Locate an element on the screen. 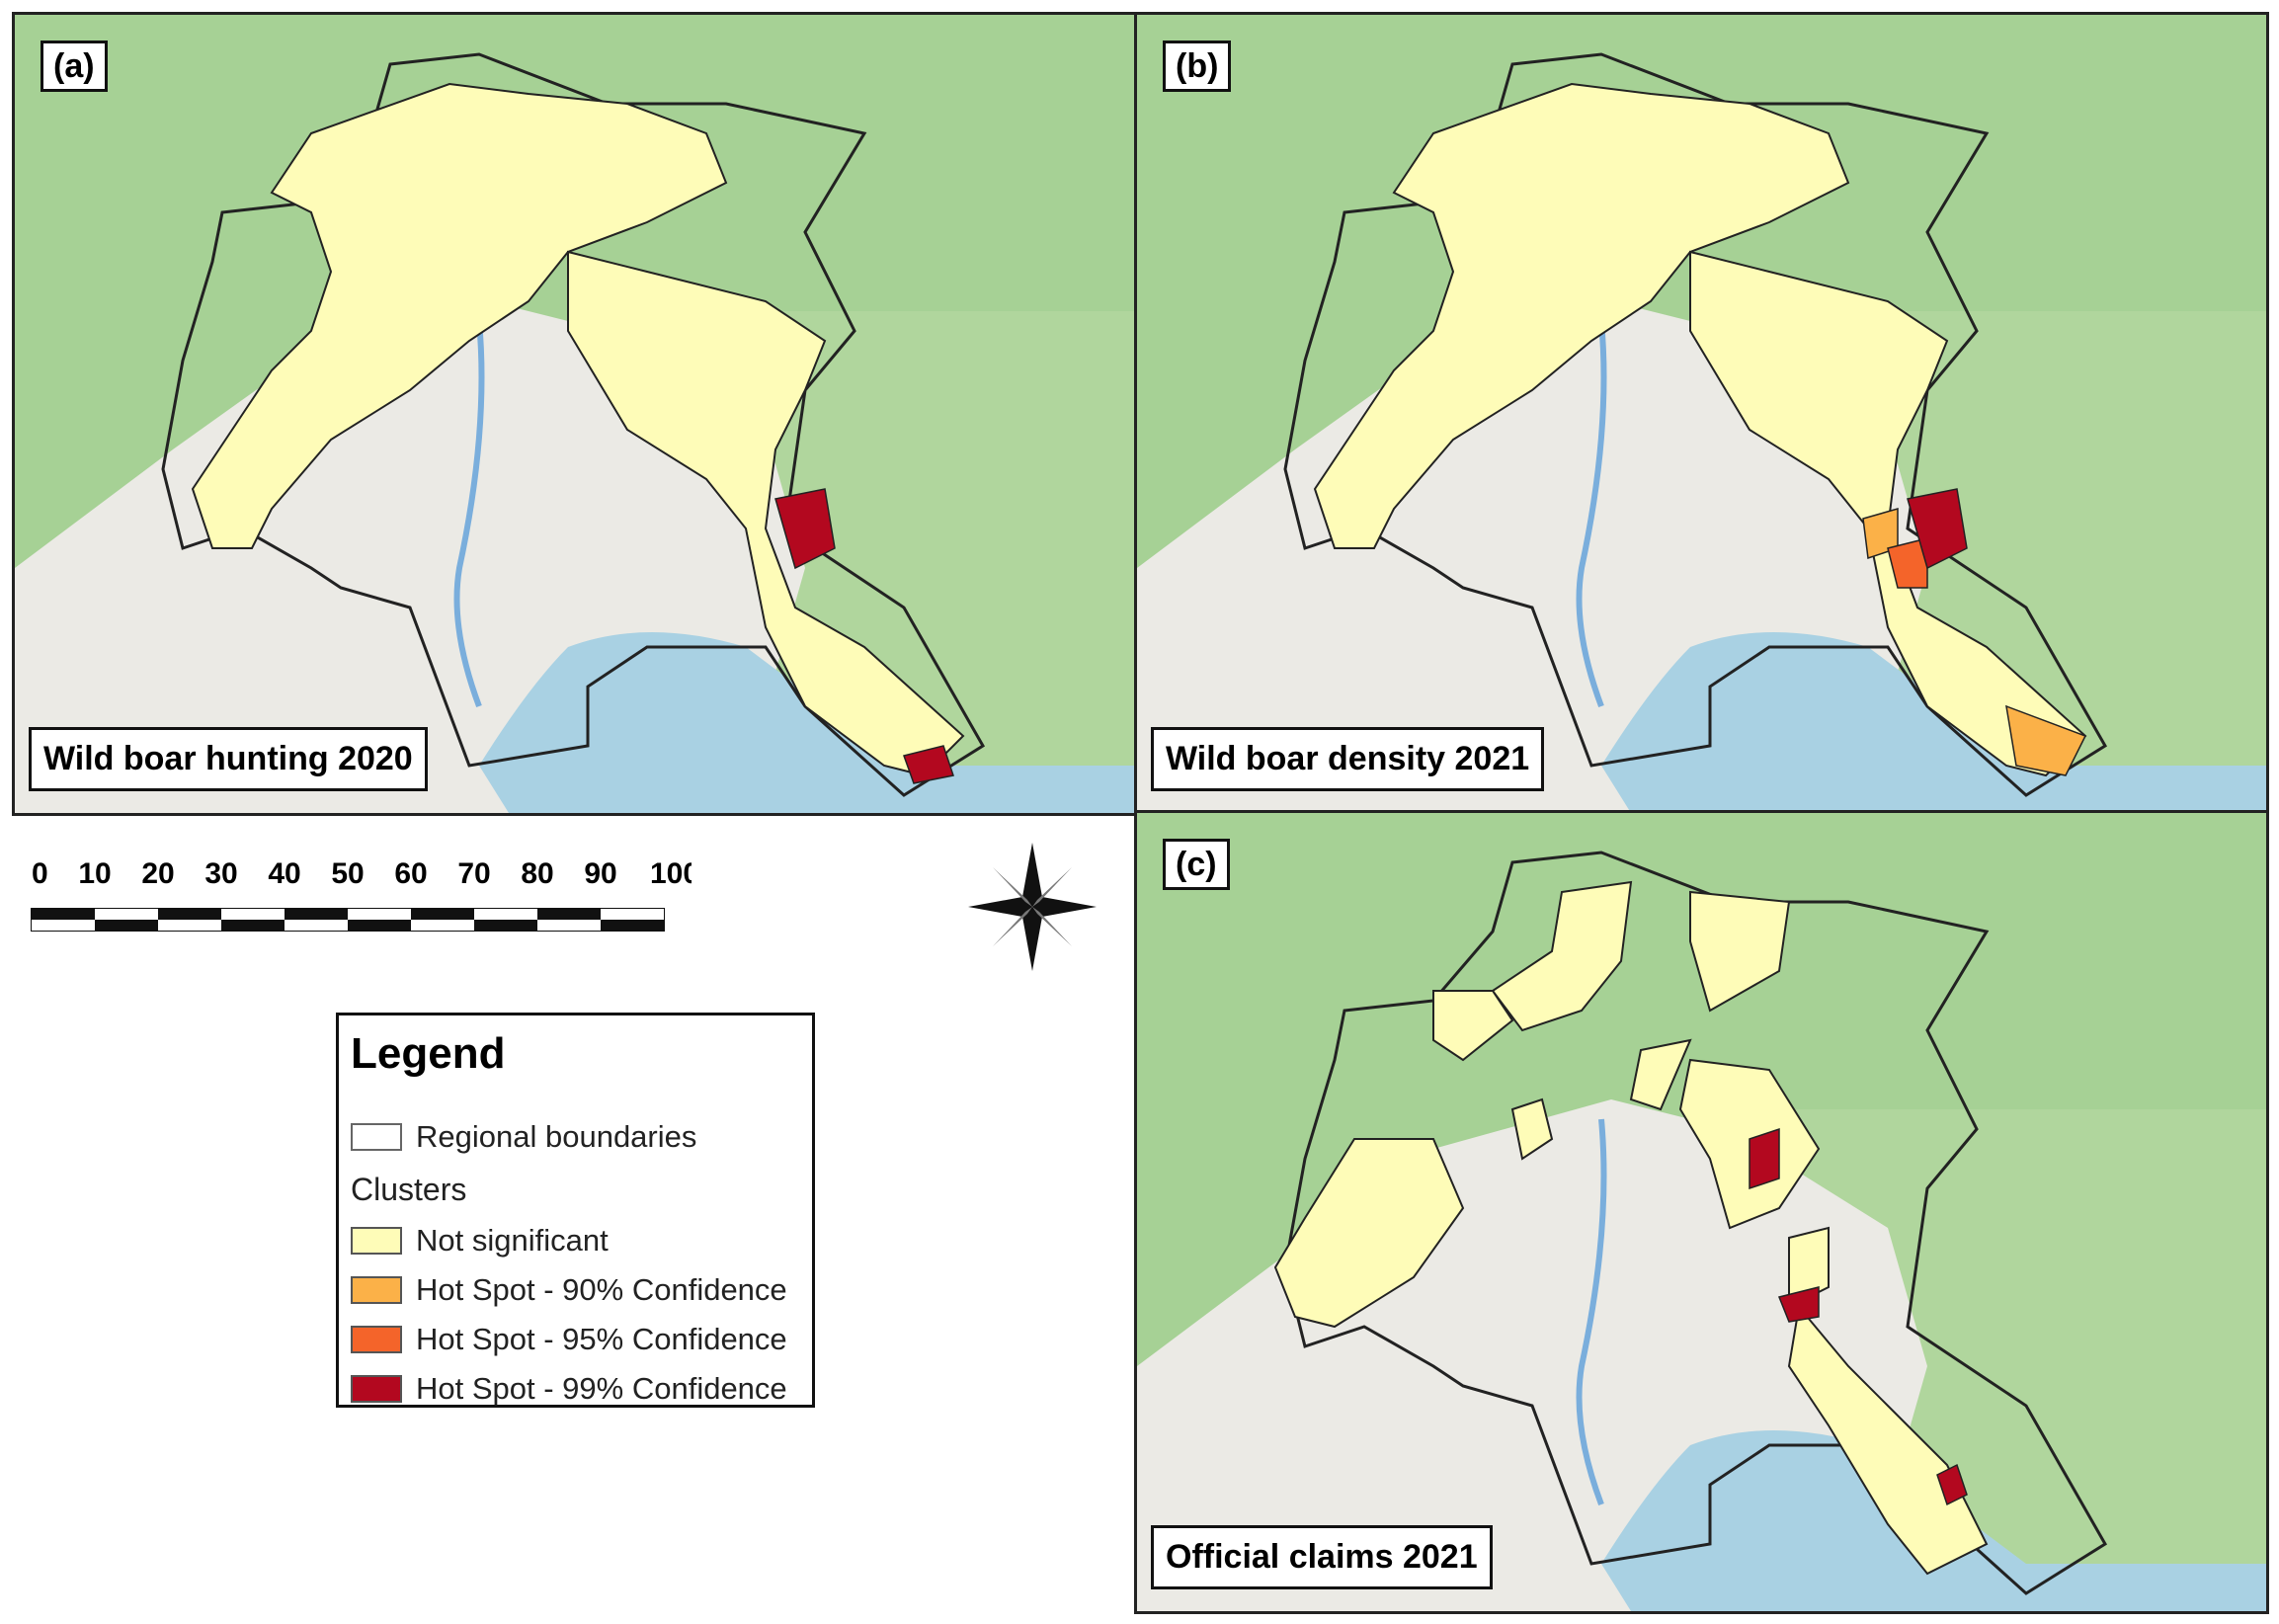  cluster-hotspot-99-south is located at coordinates (928, 764).